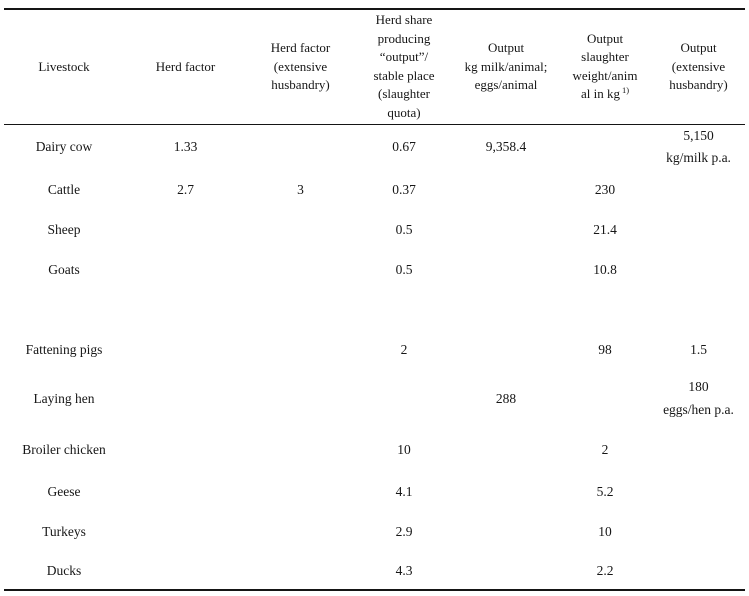 This screenshot has height=596, width=749. I want to click on table-row-broiler-chicken: Broiler chicken 10 2, so click(374, 450).